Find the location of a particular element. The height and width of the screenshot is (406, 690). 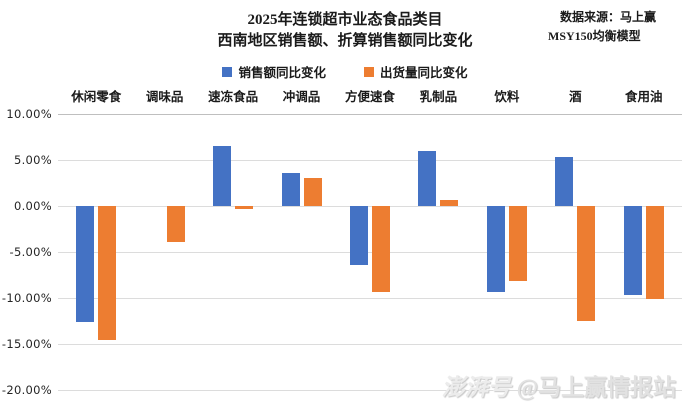

bar-出货量同比变化-速冻食品 is located at coordinates (244, 207).